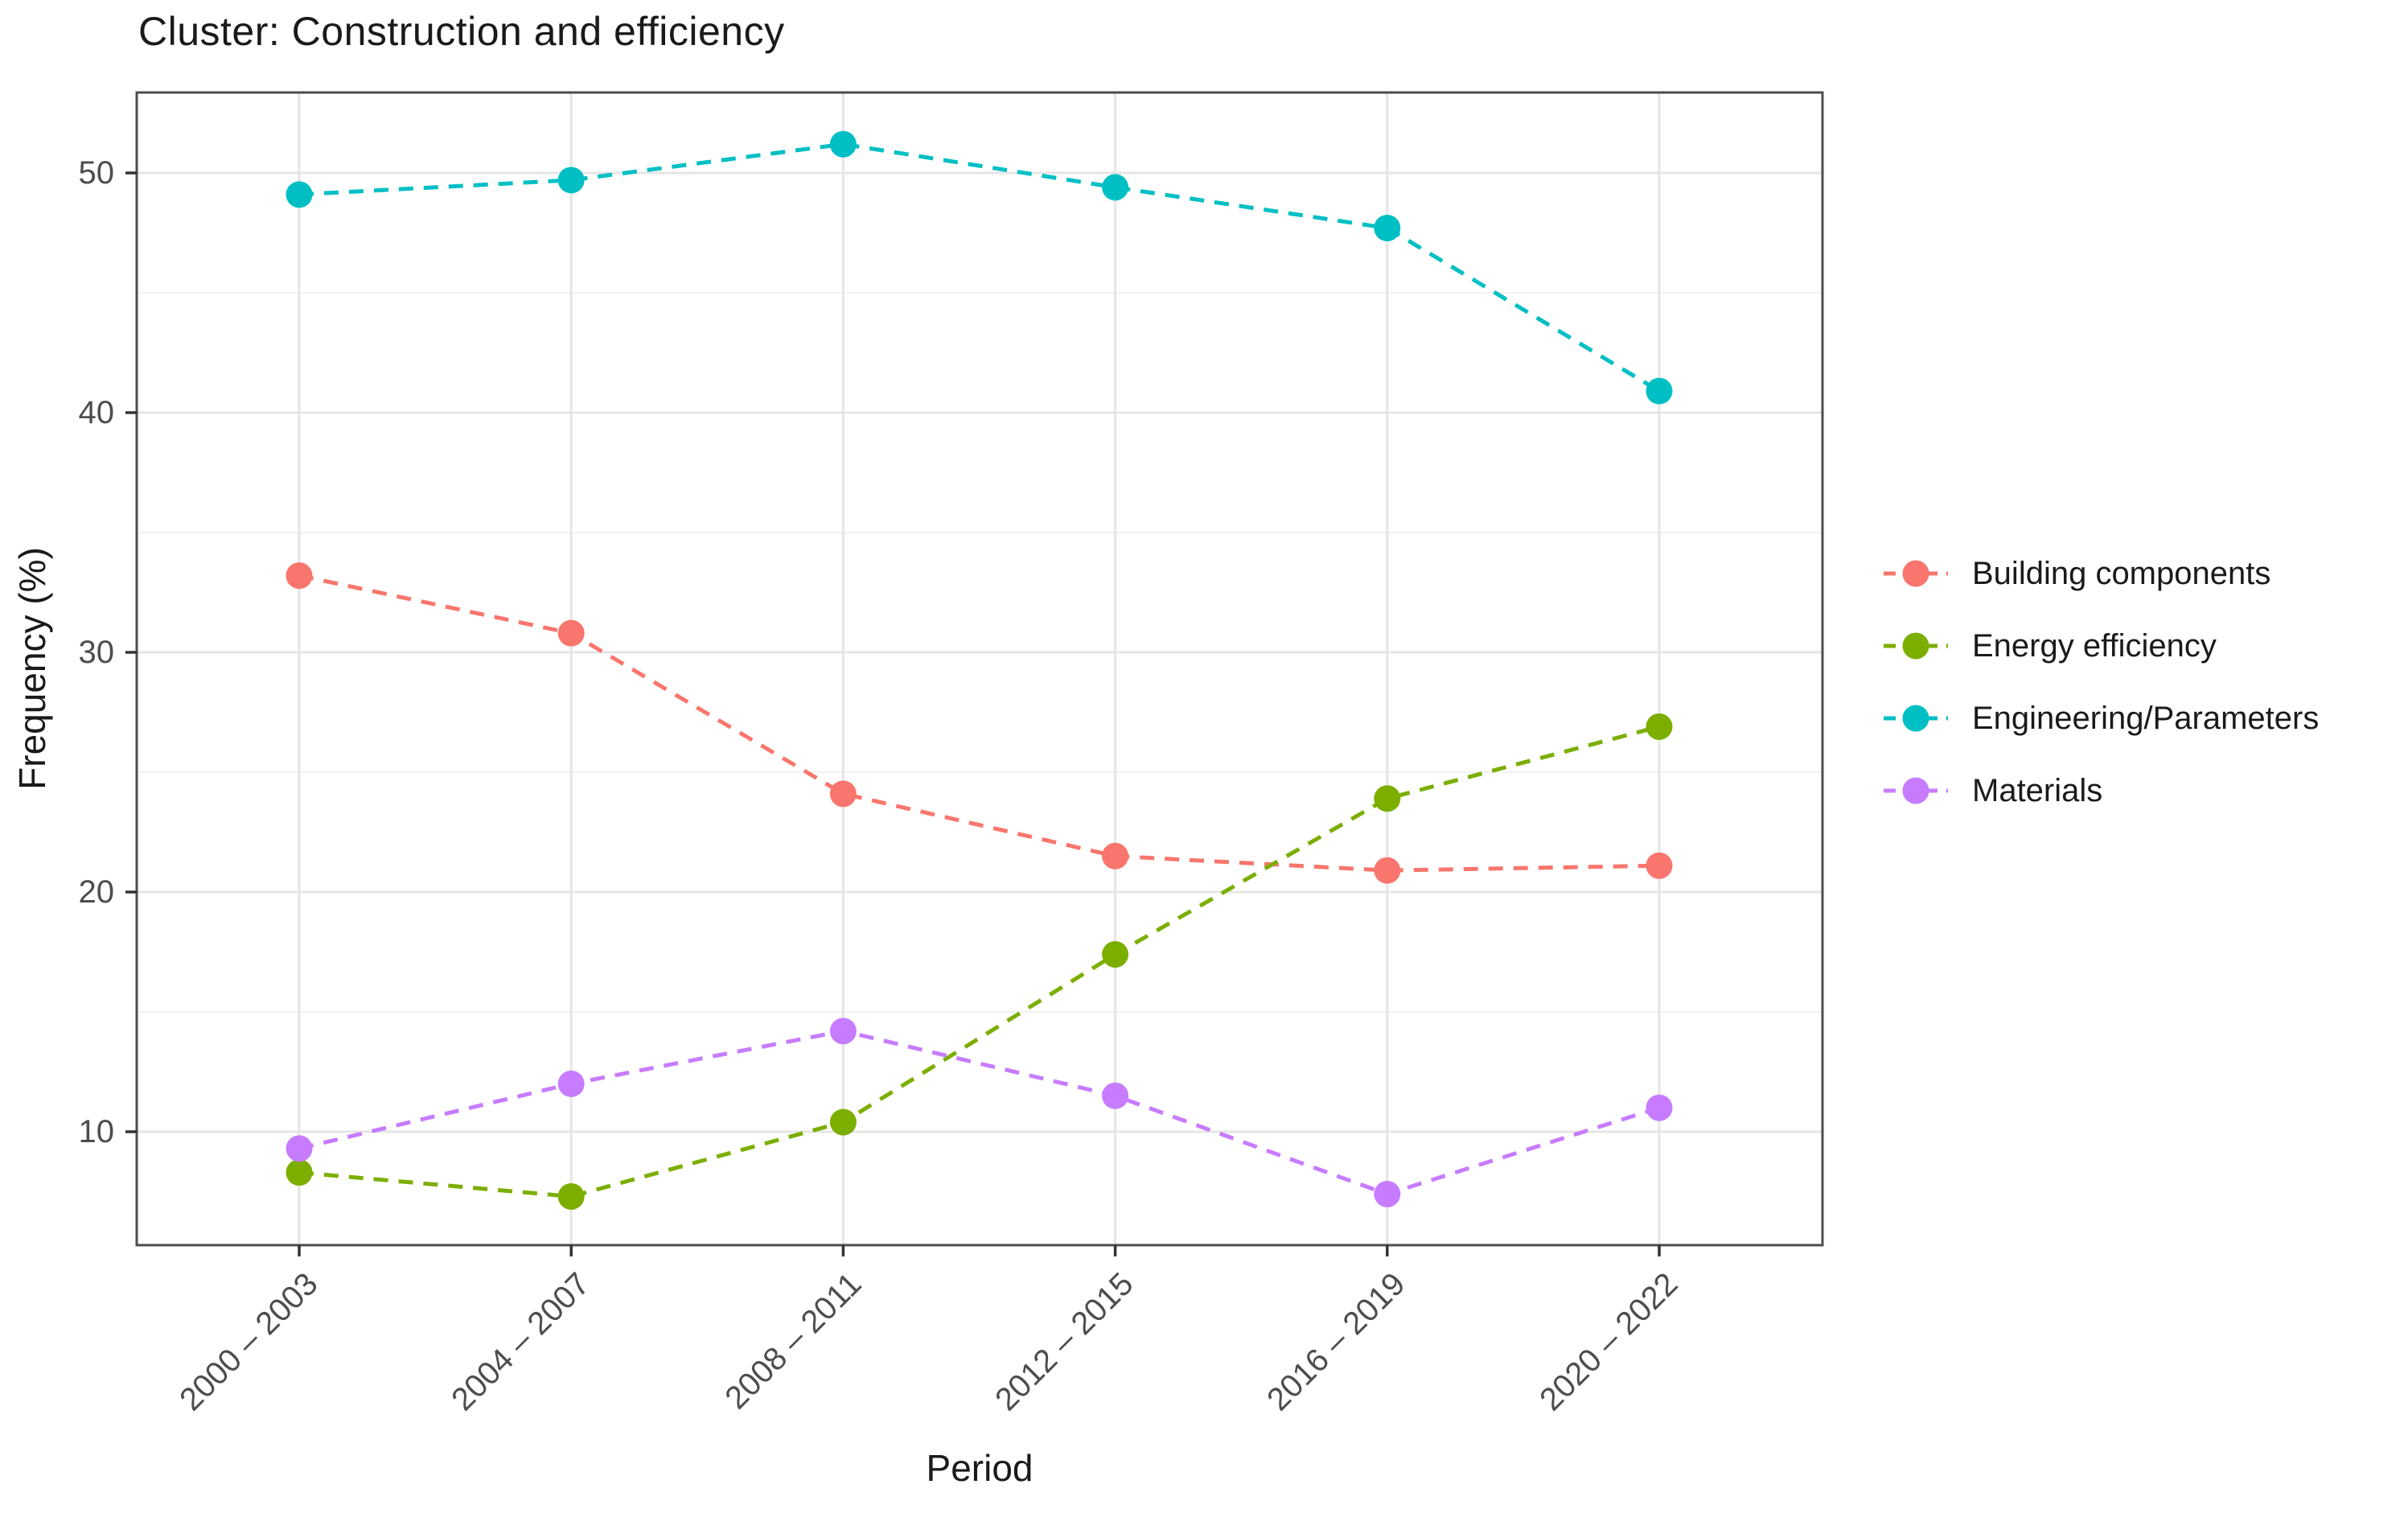 This screenshot has width=2408, height=1513. What do you see at coordinates (520, 1342) in the screenshot?
I see `x-tick-label: 2004 – 2007` at bounding box center [520, 1342].